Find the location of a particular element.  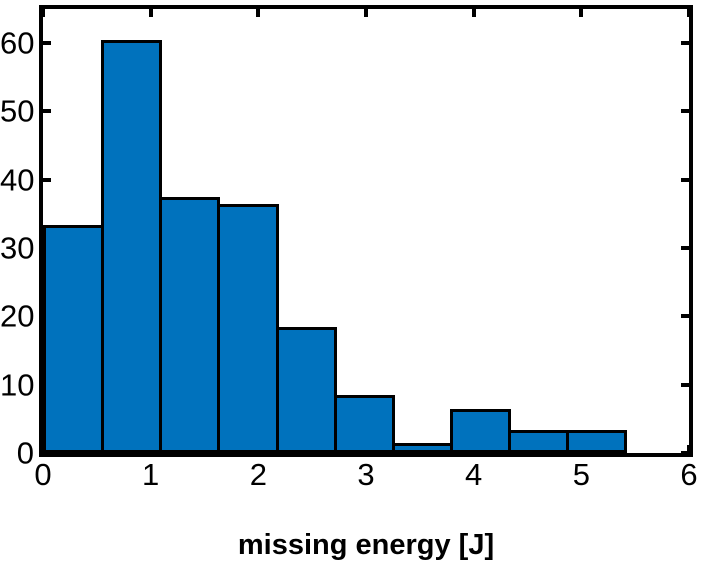

x-tick-label: 3 is located at coordinates (366, 474).